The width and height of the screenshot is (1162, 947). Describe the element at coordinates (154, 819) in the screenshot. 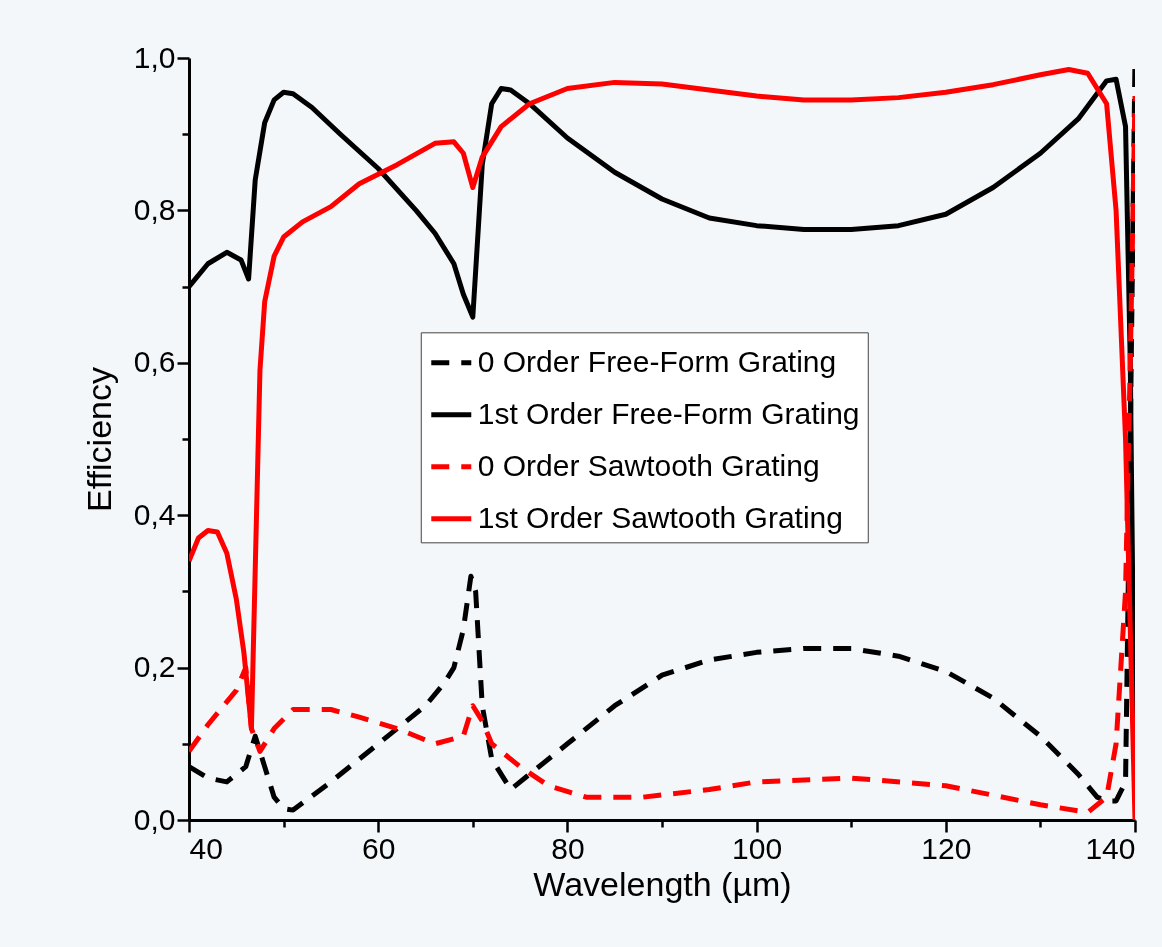

I see `y-tick-label: 0,0` at that location.